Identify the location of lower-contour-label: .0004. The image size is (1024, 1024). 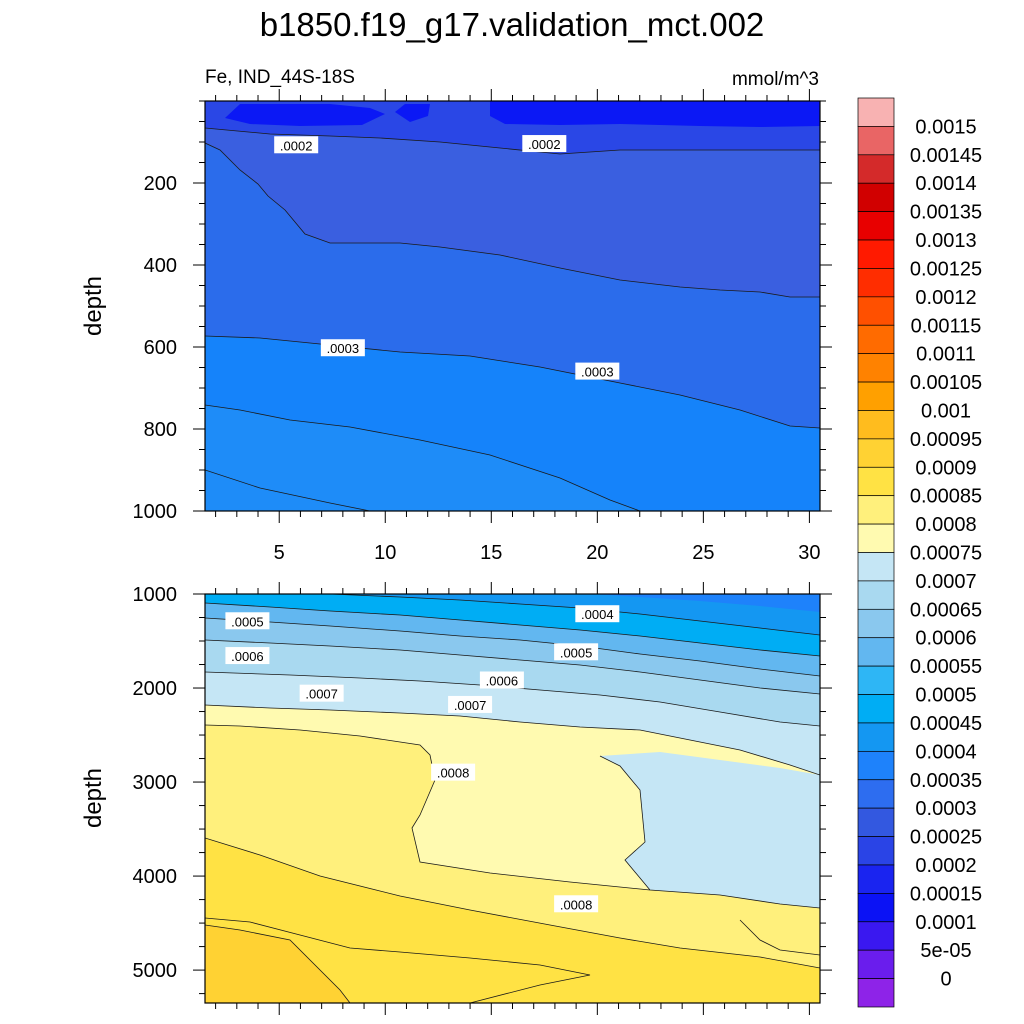
(597, 614).